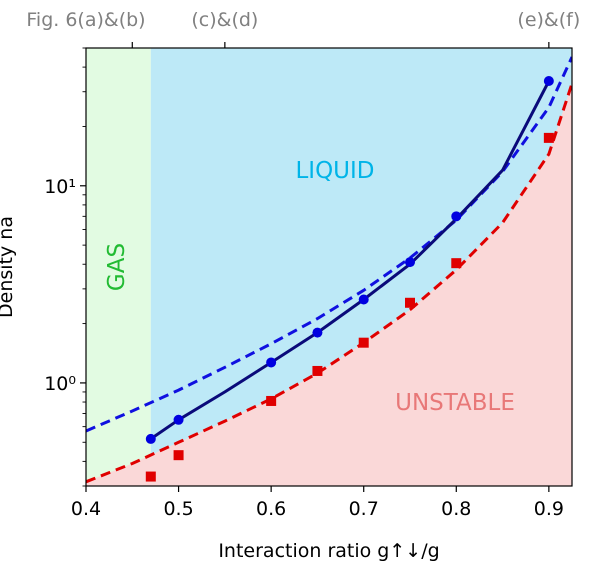 The image size is (598, 563). What do you see at coordinates (271, 509) in the screenshot?
I see `x-tick-label: 0.6` at bounding box center [271, 509].